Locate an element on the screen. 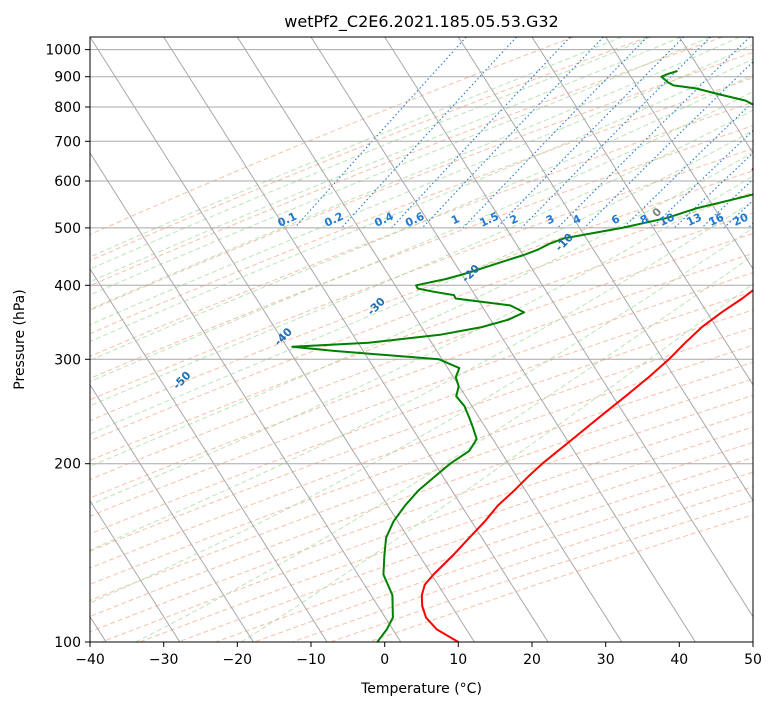 The image size is (775, 708). y-tick-label: 900 is located at coordinates (67, 78).